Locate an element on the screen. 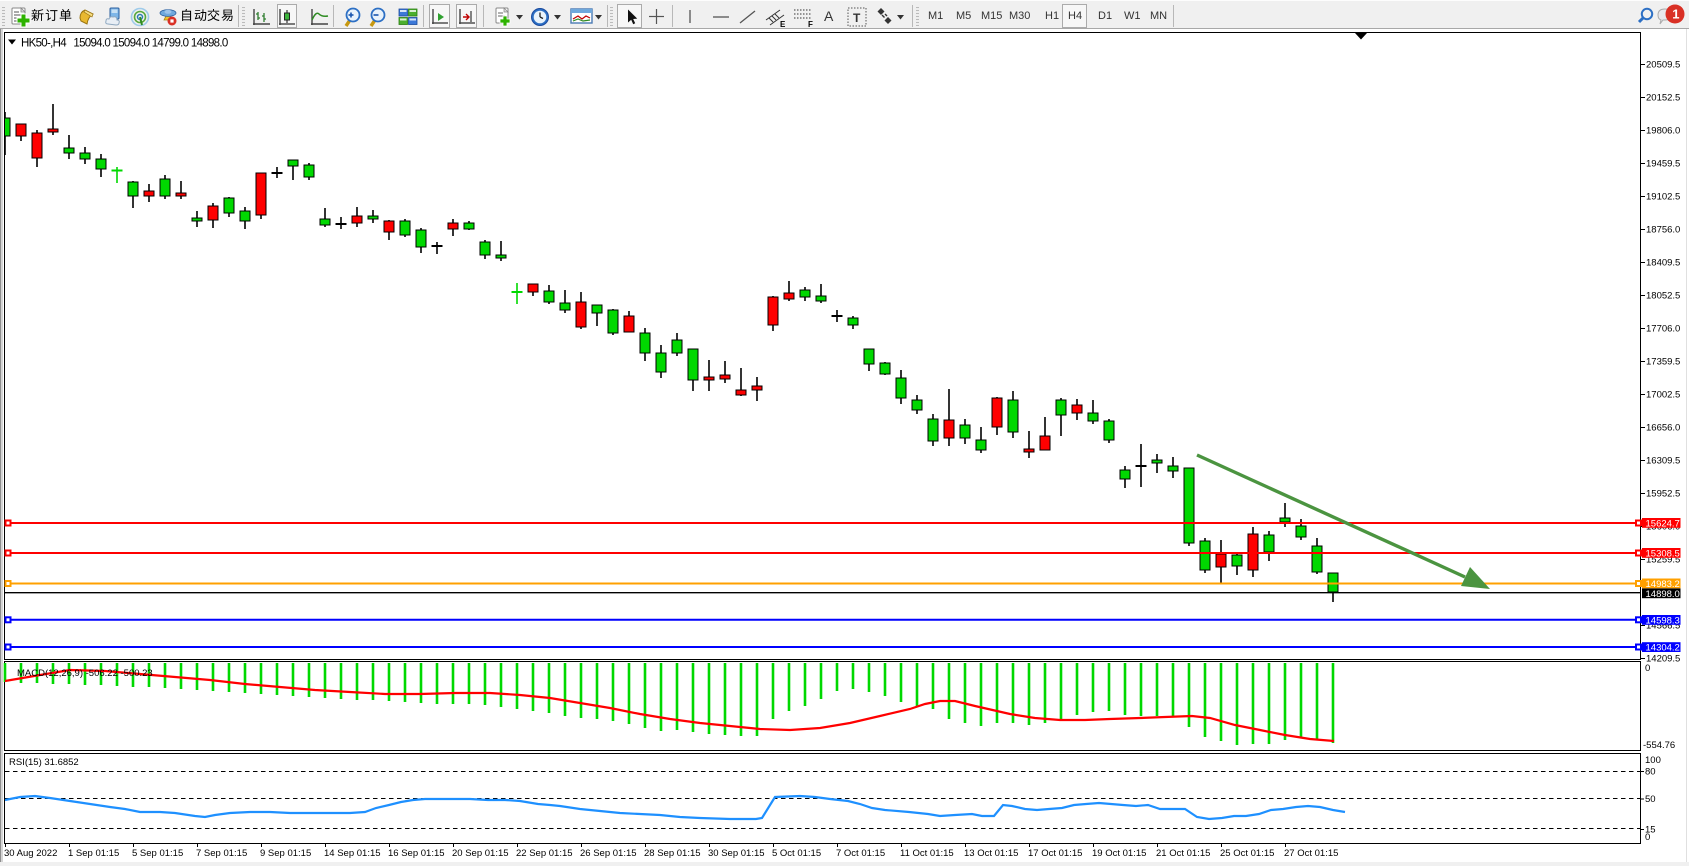  svg-text: 18409.5 is located at coordinates (1663, 263).